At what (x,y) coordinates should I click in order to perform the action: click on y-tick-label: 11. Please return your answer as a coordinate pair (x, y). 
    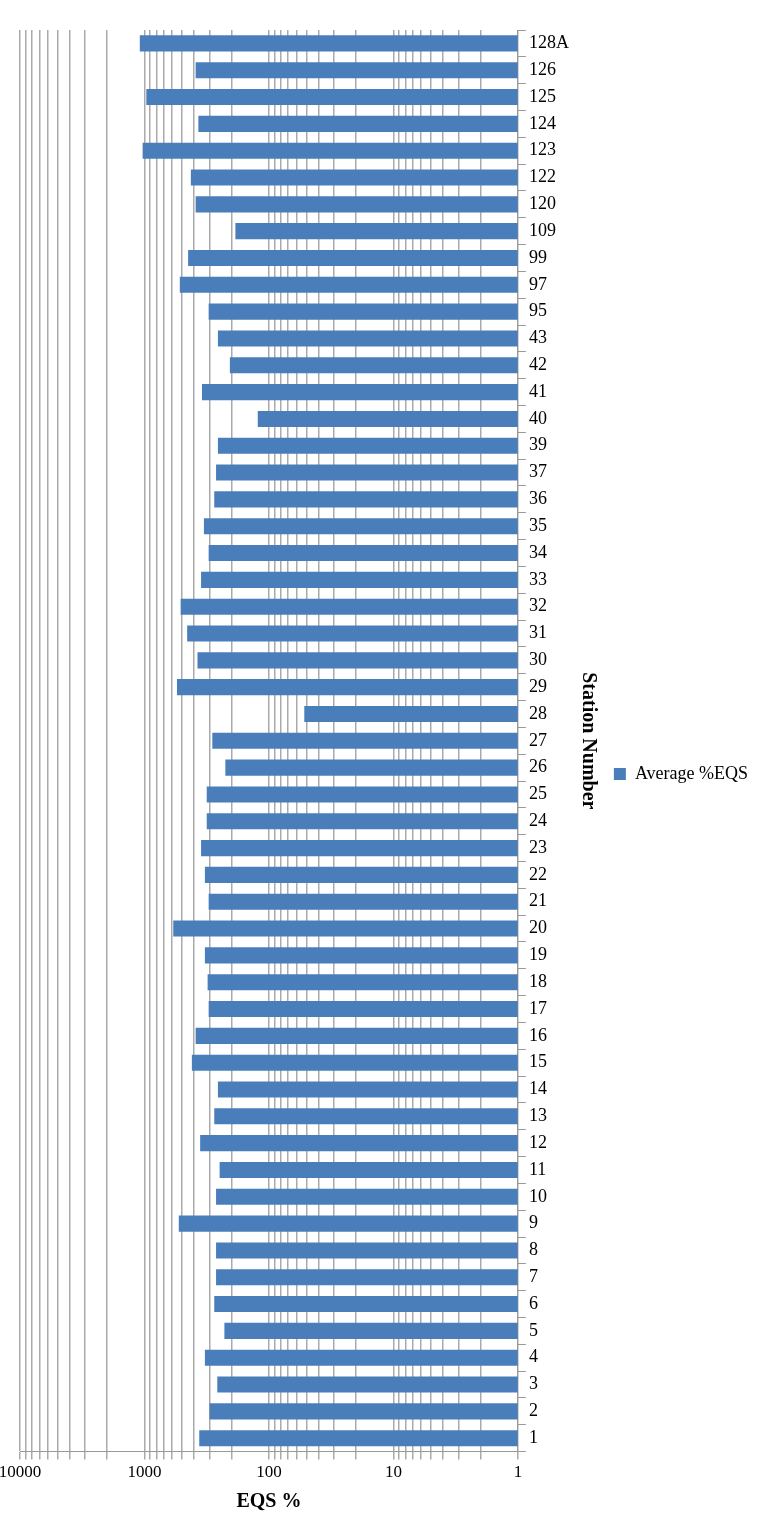
    Looking at the image, I should click on (537, 1168).